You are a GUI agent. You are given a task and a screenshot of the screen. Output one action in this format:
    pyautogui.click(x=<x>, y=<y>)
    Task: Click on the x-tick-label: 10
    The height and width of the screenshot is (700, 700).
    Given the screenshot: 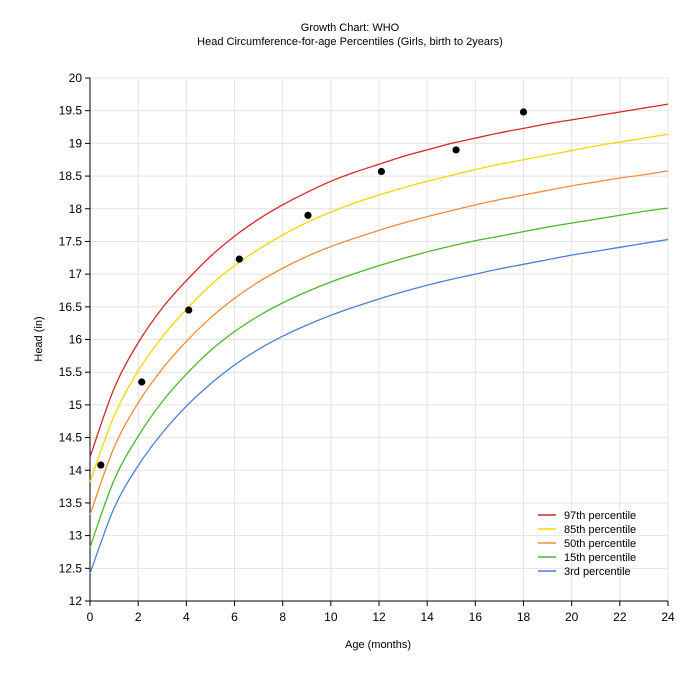 What is the action you would take?
    pyautogui.click(x=331, y=617)
    